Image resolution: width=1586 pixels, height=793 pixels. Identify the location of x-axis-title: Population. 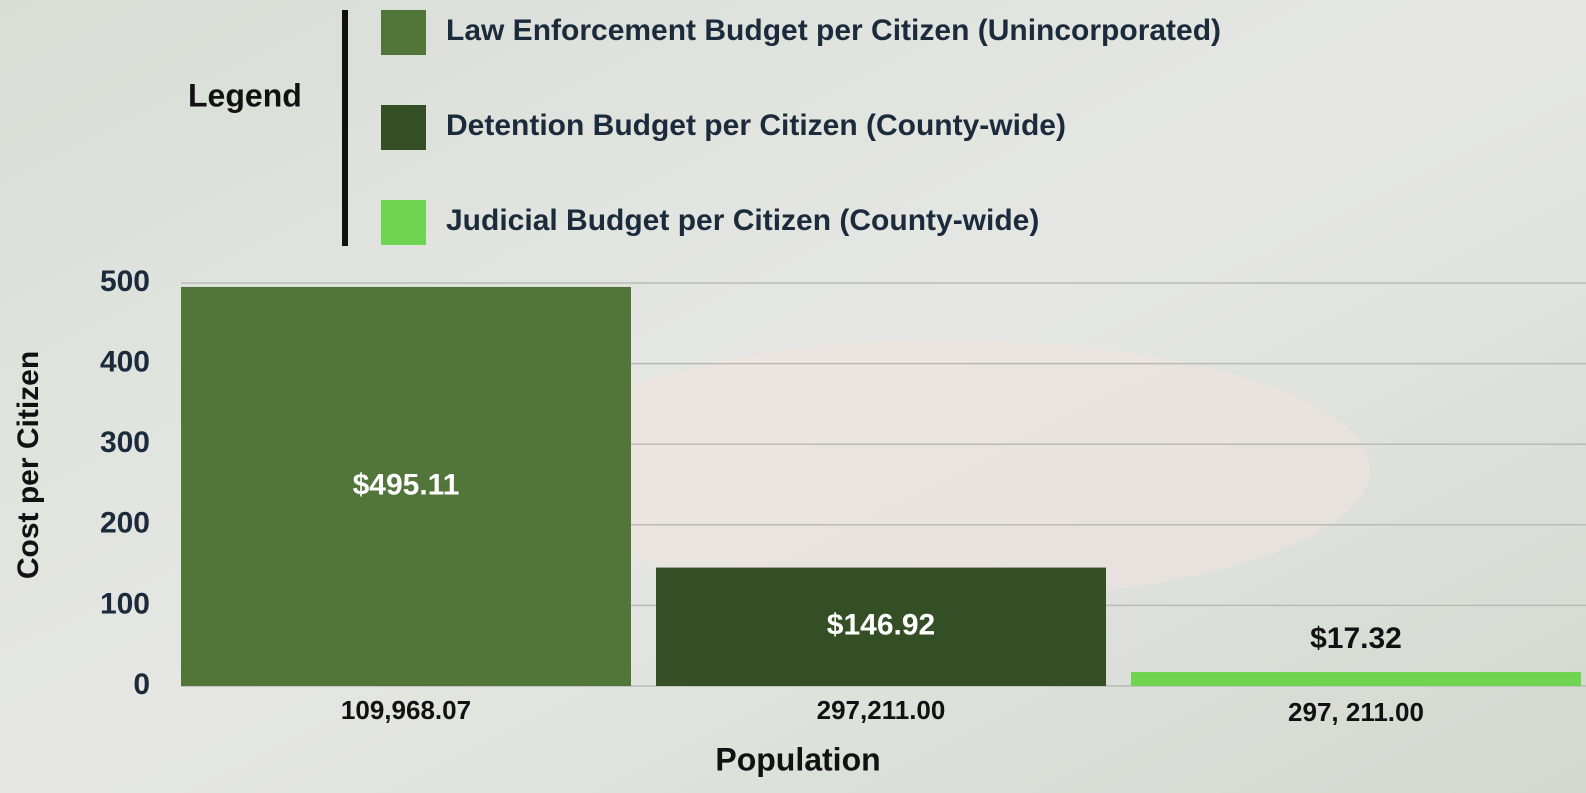
(797, 759).